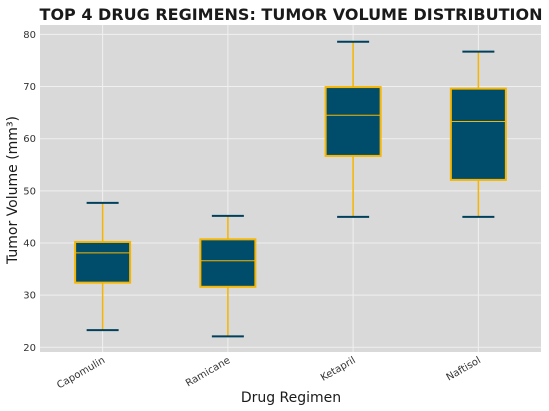 The height and width of the screenshot is (411, 549). I want to click on box-capomulin, so click(103, 266).